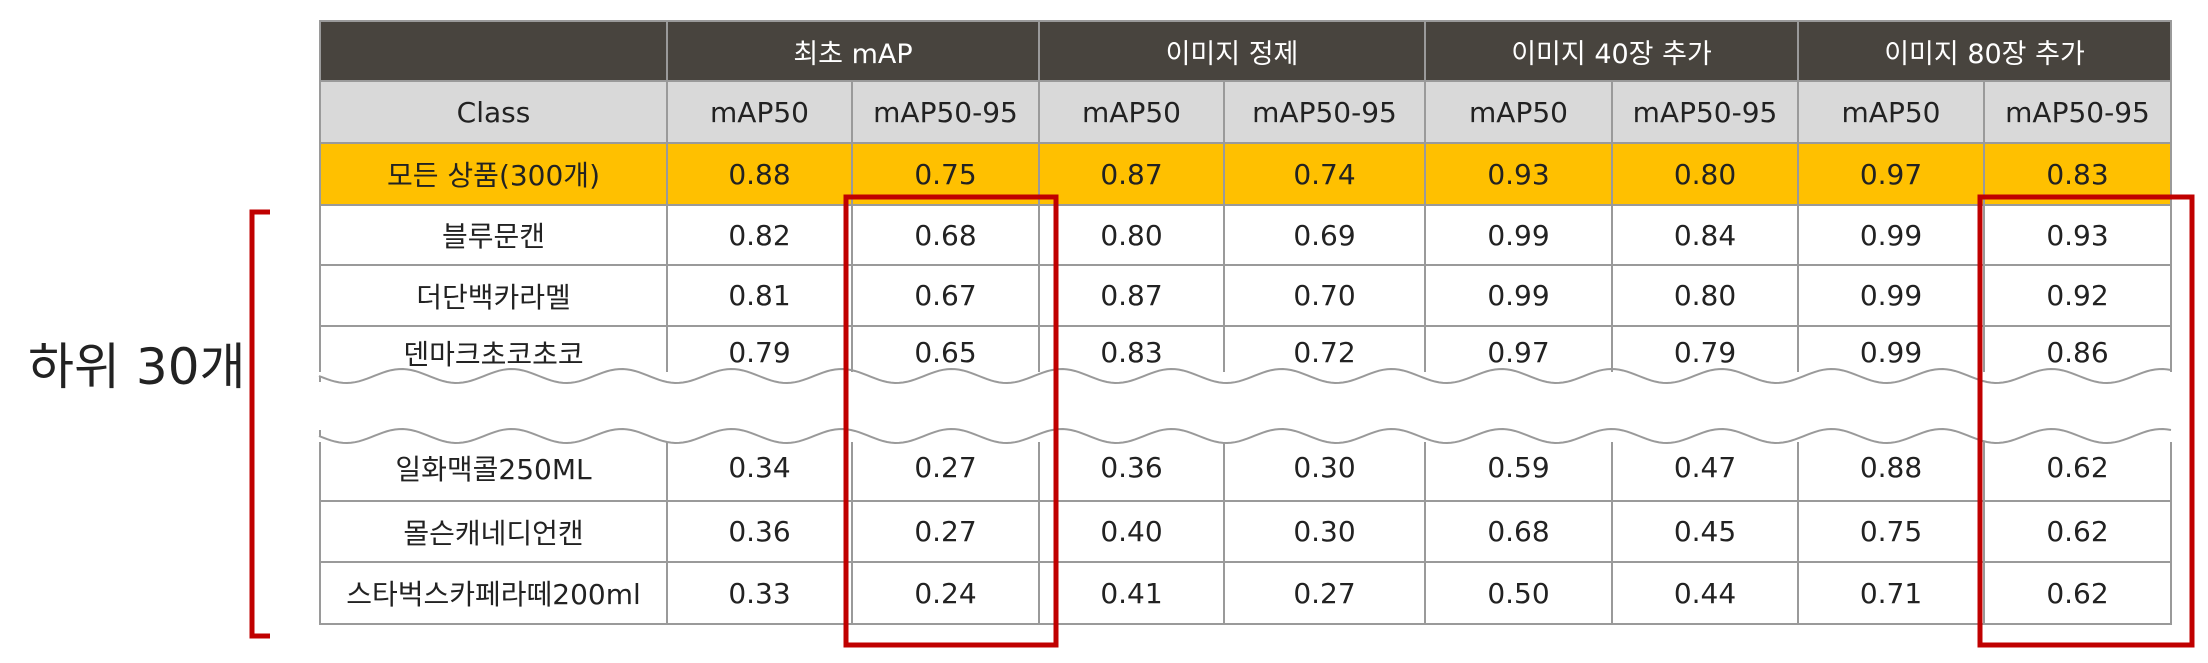  I want to click on summary-cell: 0.83, so click(2078, 175).